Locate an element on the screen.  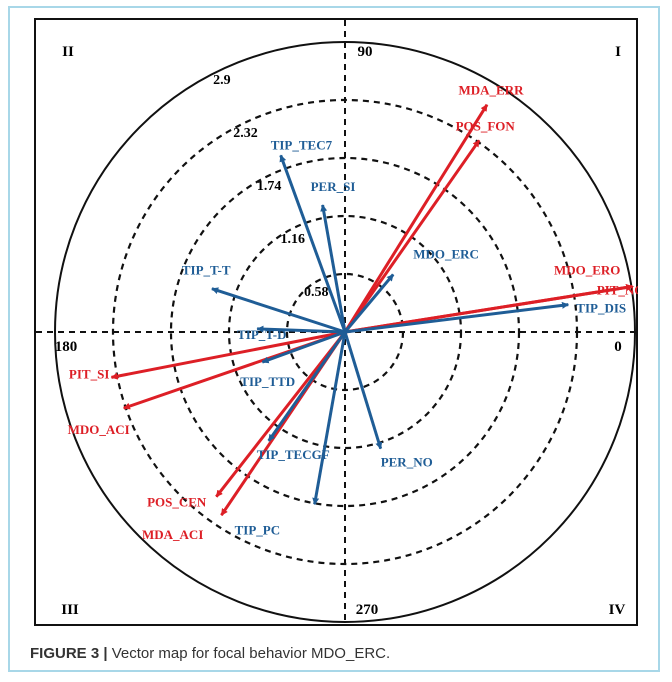
vector-label-tip-ttd: TIP_TTD is located at coordinates (267, 381).